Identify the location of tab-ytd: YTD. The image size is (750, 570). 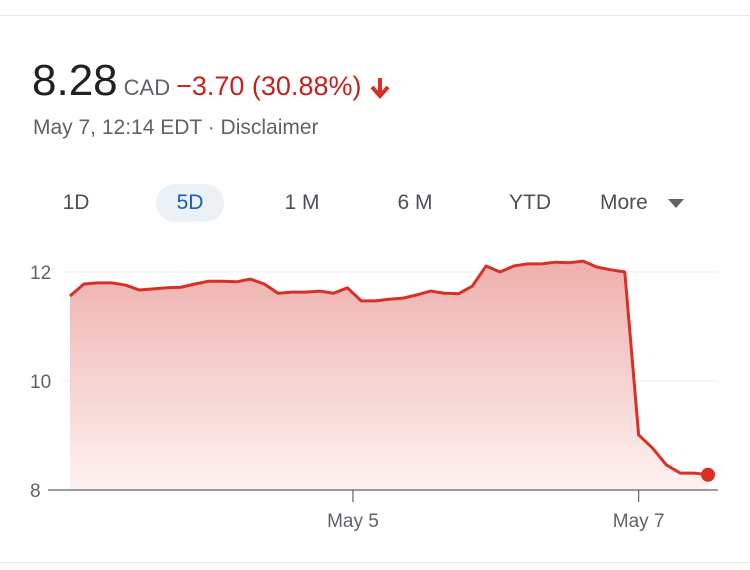
(530, 202).